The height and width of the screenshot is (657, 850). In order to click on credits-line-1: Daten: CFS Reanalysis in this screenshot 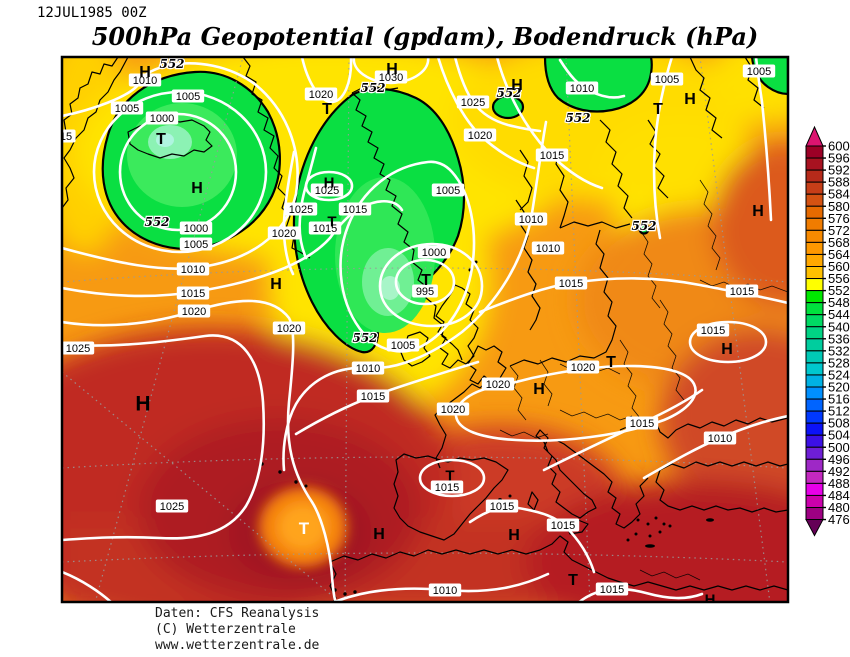, I will do `click(237, 613)`.